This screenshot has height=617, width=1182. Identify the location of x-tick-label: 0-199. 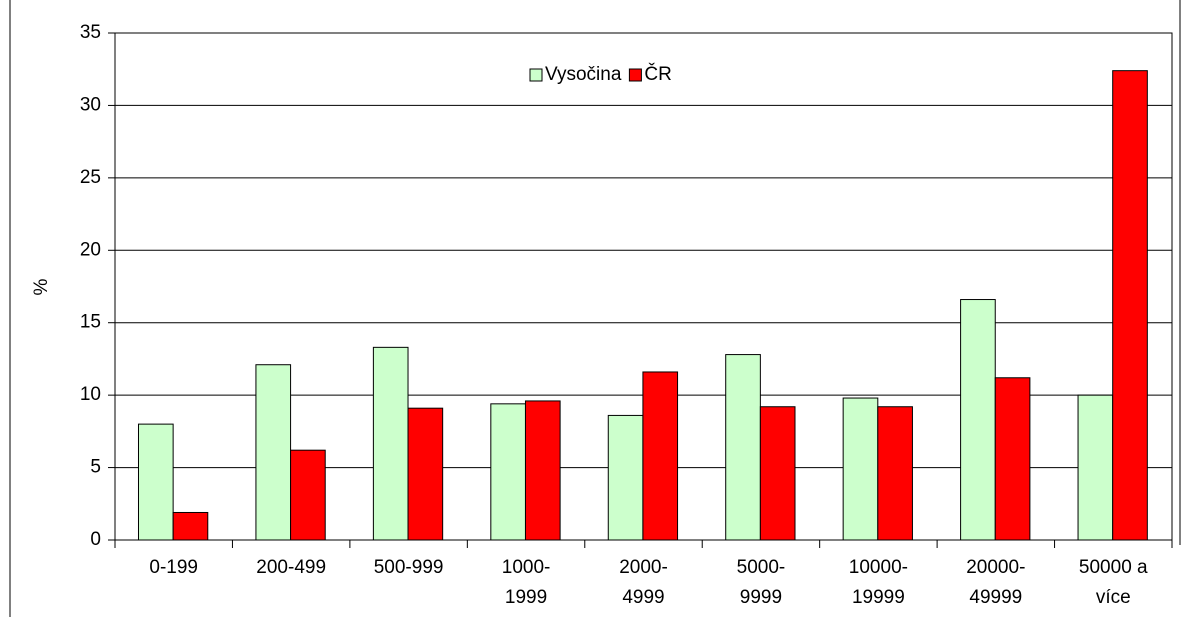
(173, 567).